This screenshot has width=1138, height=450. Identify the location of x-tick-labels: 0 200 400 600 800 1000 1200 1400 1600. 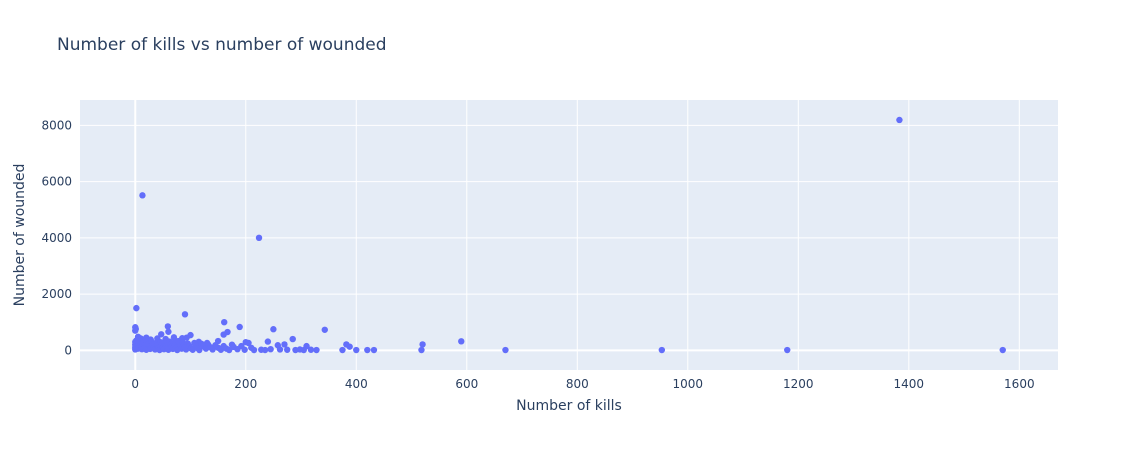
(582, 384).